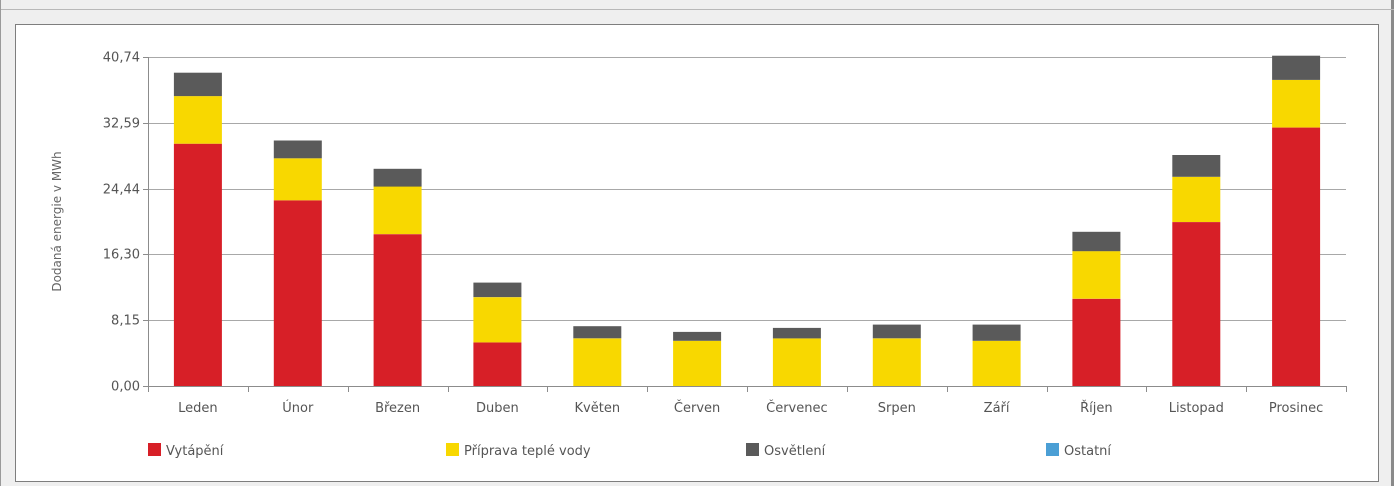  What do you see at coordinates (195, 451) in the screenshot?
I see `legend-label: Vytápění` at bounding box center [195, 451].